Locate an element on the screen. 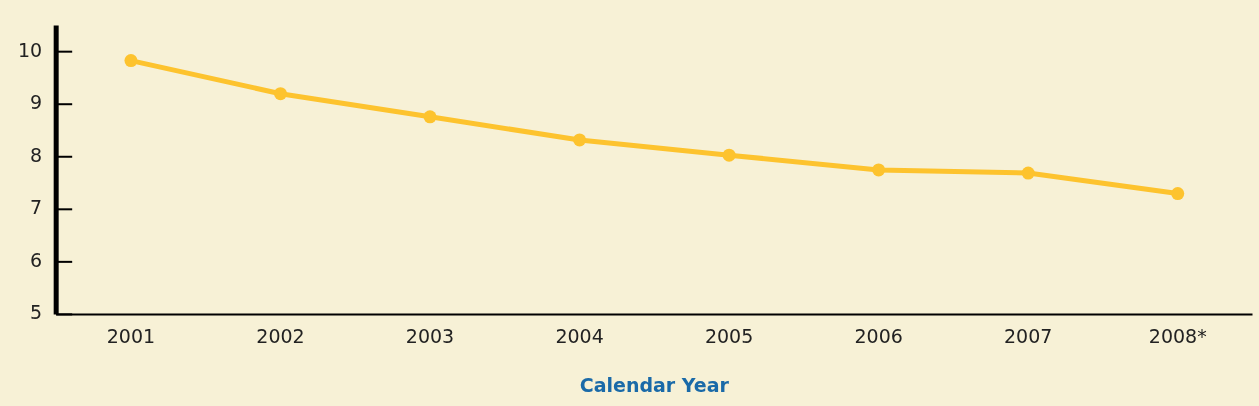  x-tick-label: 2006 is located at coordinates (878, 335).